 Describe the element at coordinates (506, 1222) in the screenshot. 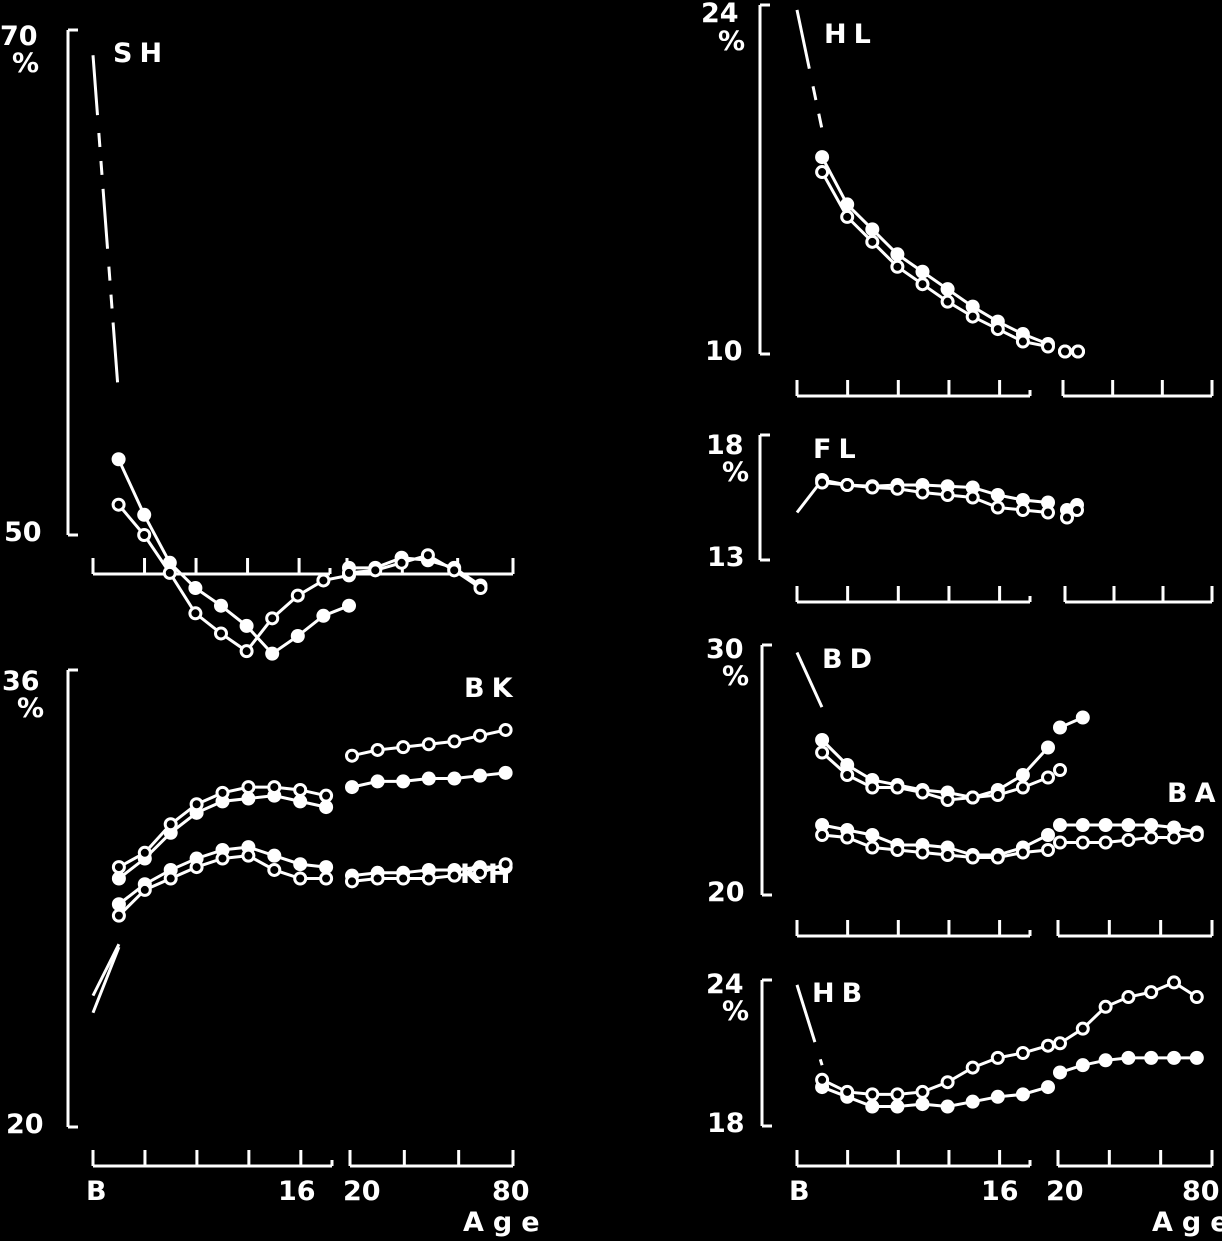

I see `bk-x-axis-title: Age` at that location.